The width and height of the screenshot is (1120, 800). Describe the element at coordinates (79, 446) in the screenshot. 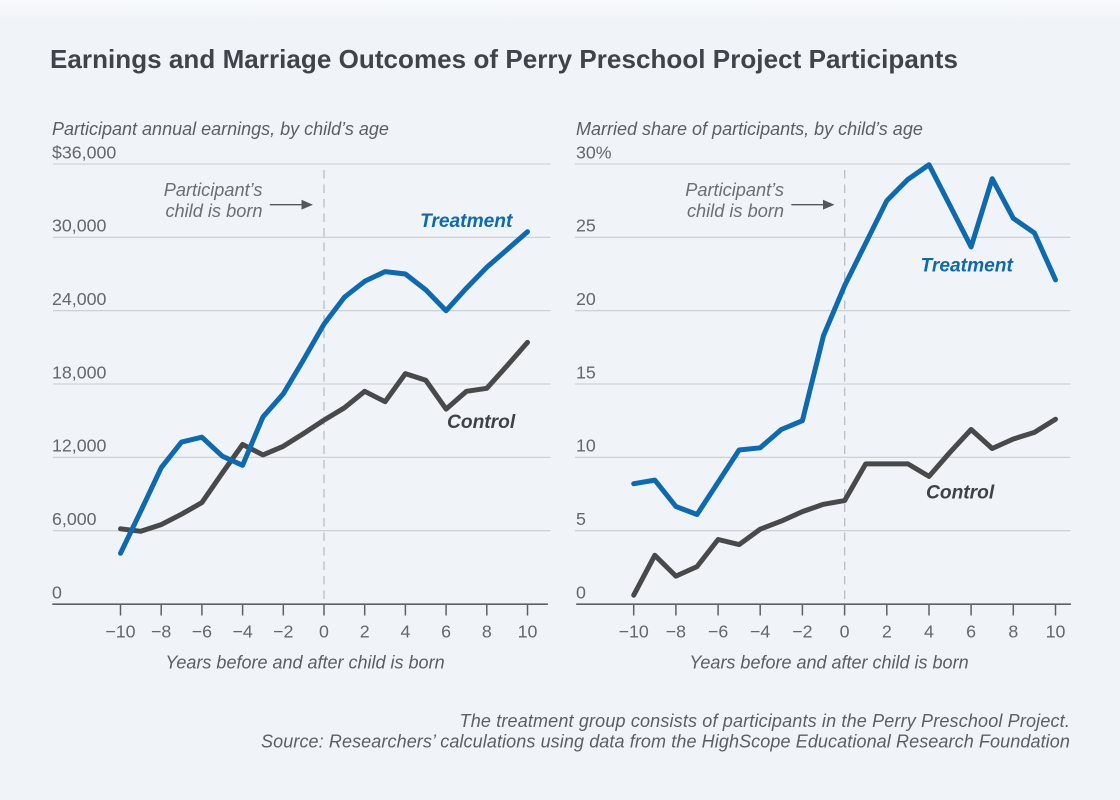

I see `svg-text: 12,000` at that location.